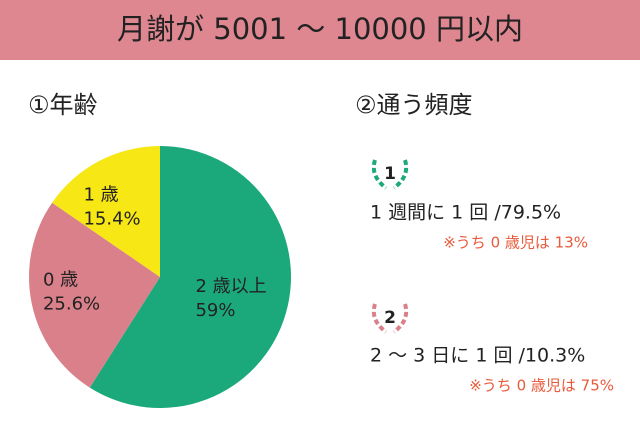 This screenshot has width=640, height=427. Describe the element at coordinates (477, 356) in the screenshot. I see `frequency-label: 2 〜 3 日に 1 回 /10.3%` at that location.